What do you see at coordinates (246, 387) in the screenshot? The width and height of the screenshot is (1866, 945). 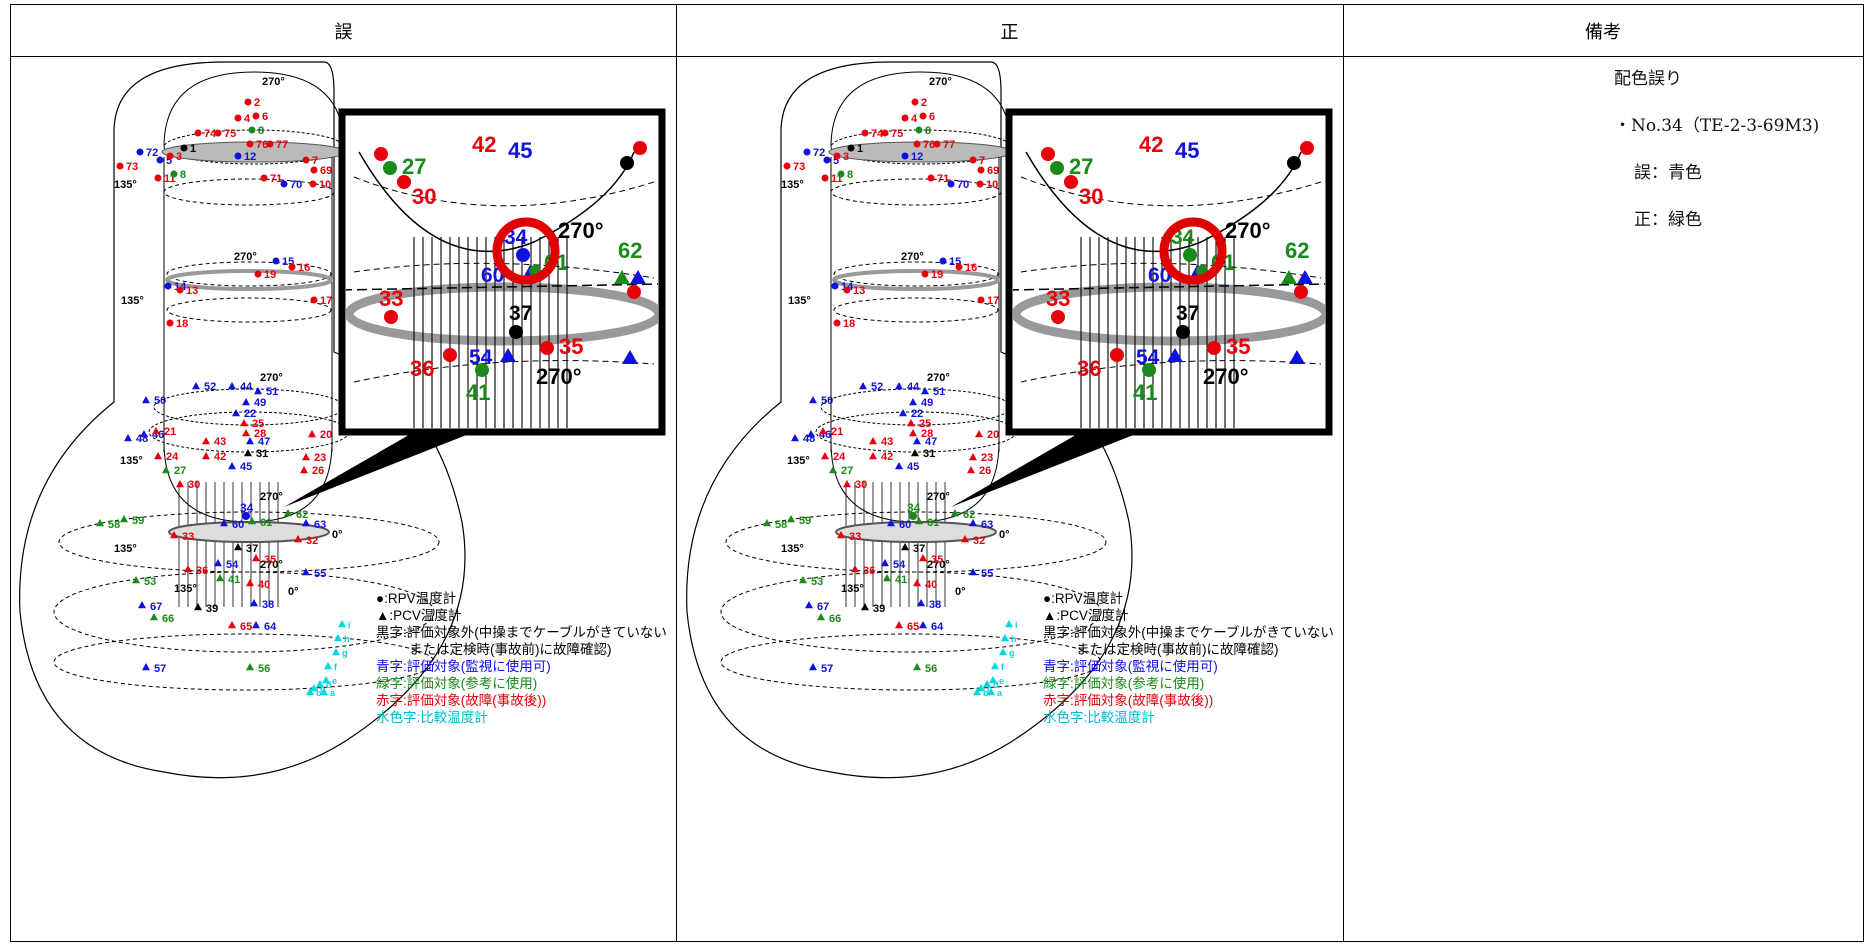 I see `thermometer-number: 44` at bounding box center [246, 387].